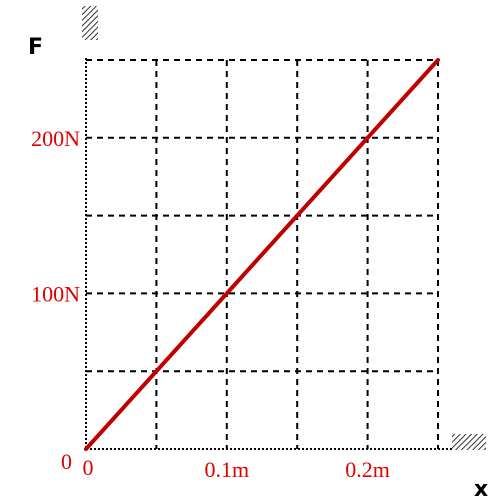 The width and height of the screenshot is (491, 499). Describe the element at coordinates (469, 442) in the screenshot. I see `x-axis-hatch-icon` at that location.